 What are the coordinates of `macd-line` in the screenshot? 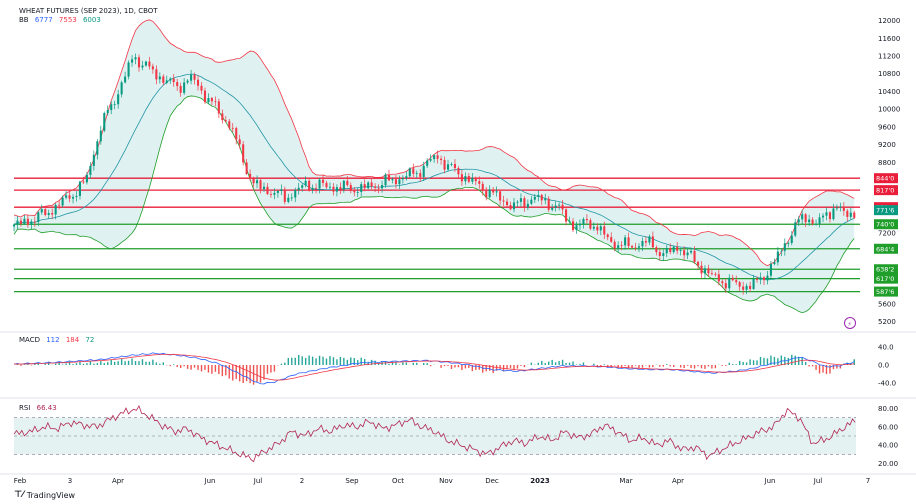 It's located at (434, 368).